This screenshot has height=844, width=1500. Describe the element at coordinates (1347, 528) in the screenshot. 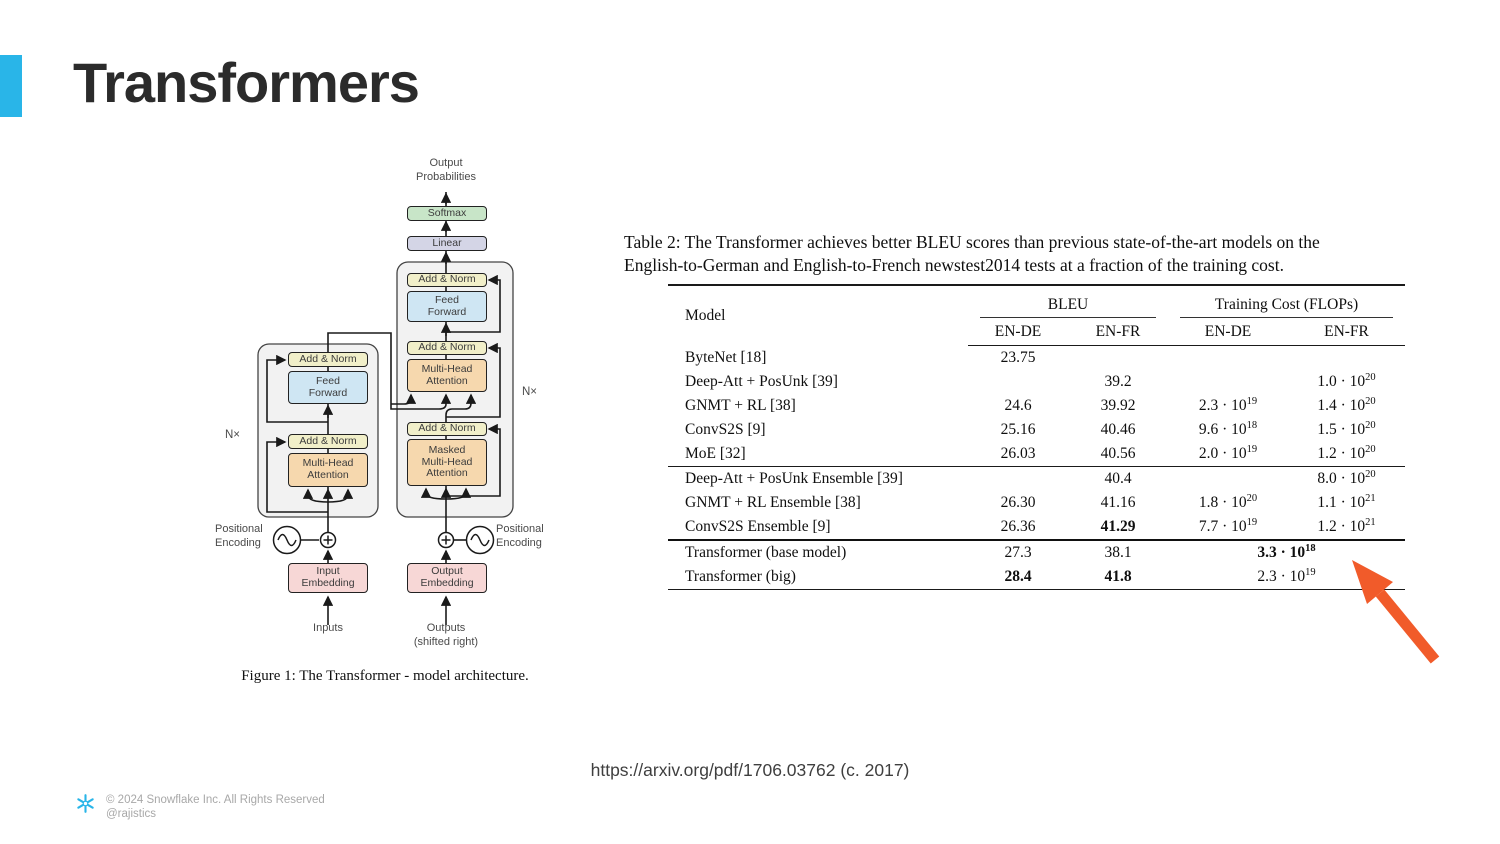

I see `cell-cost-en-fr: 1.2 · 1021` at that location.